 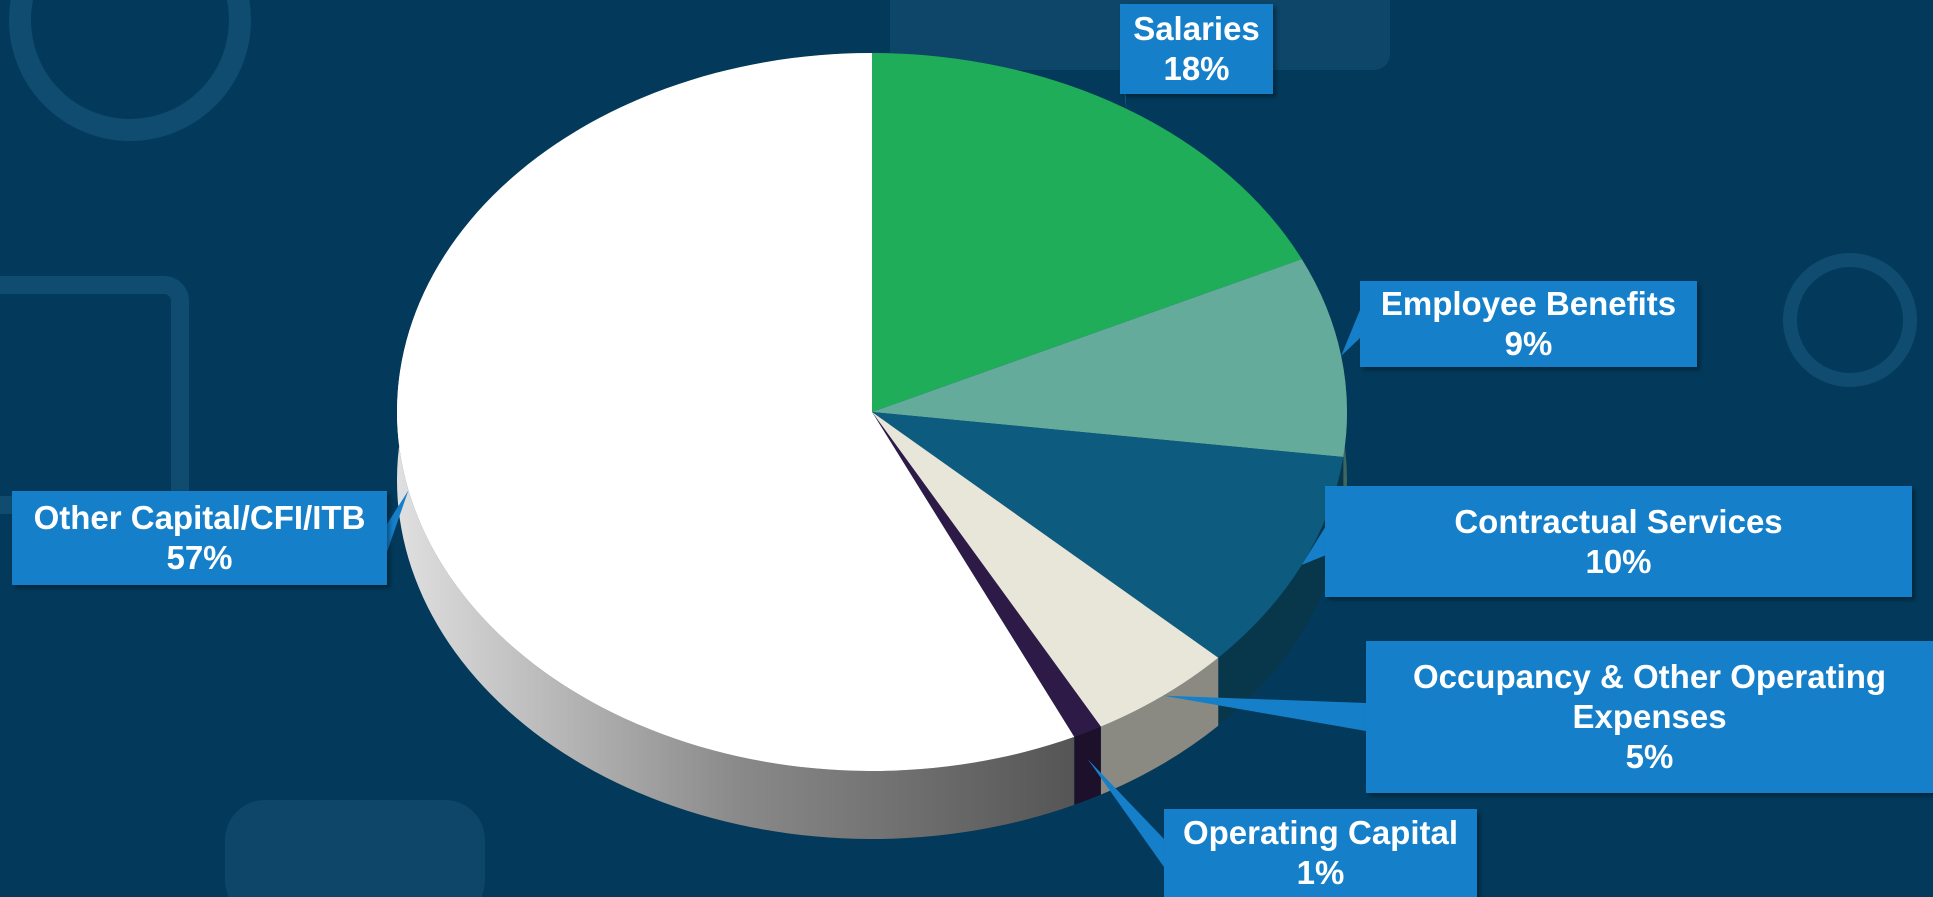 I want to click on label-name: Employee Benefits, so click(x=1528, y=303).